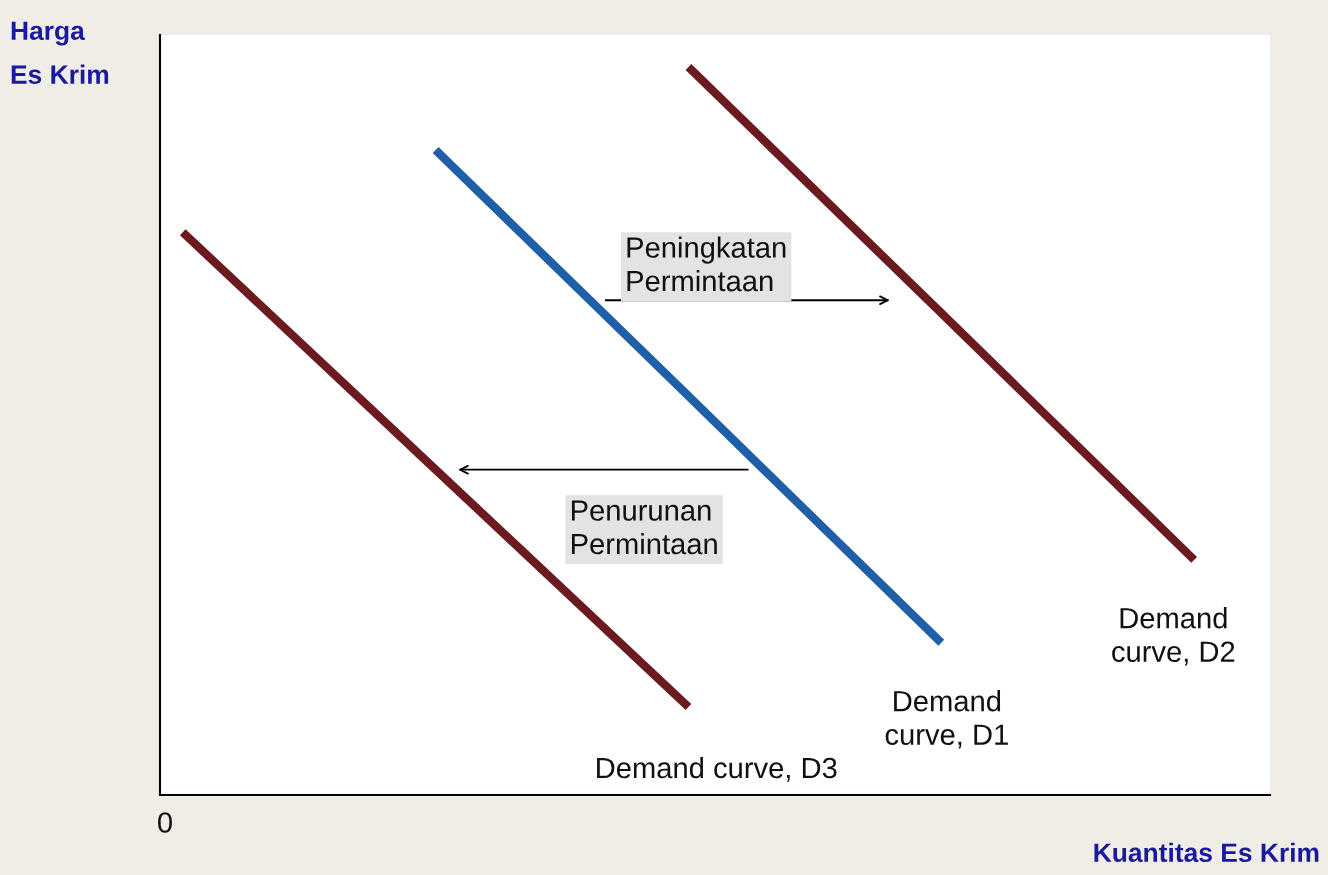 The width and height of the screenshot is (1328, 875). Describe the element at coordinates (946, 719) in the screenshot. I see `text: Demand curve, D1` at that location.